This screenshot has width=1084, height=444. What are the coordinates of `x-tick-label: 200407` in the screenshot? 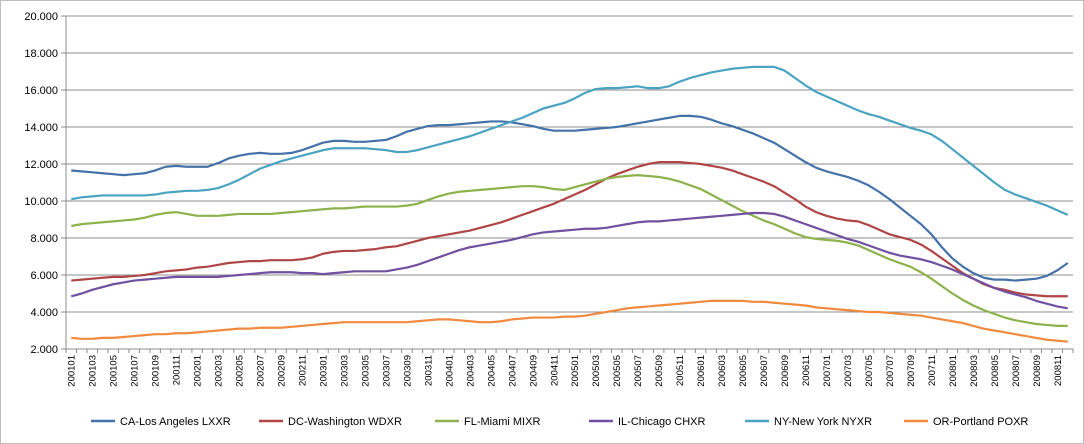 It's located at (512, 371).